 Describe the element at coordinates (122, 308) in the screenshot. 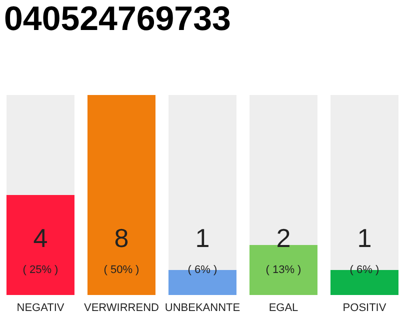

I see `x-tick-label: VERWIRREND` at that location.